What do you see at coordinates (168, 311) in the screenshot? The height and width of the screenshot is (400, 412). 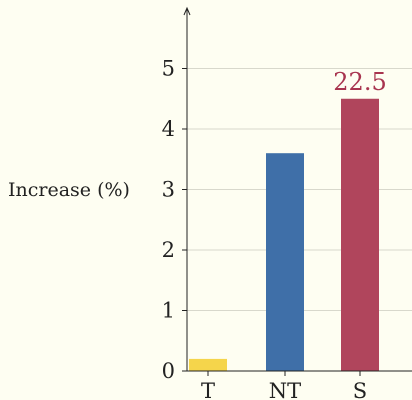 I see `y-tick-label: 1` at bounding box center [168, 311].